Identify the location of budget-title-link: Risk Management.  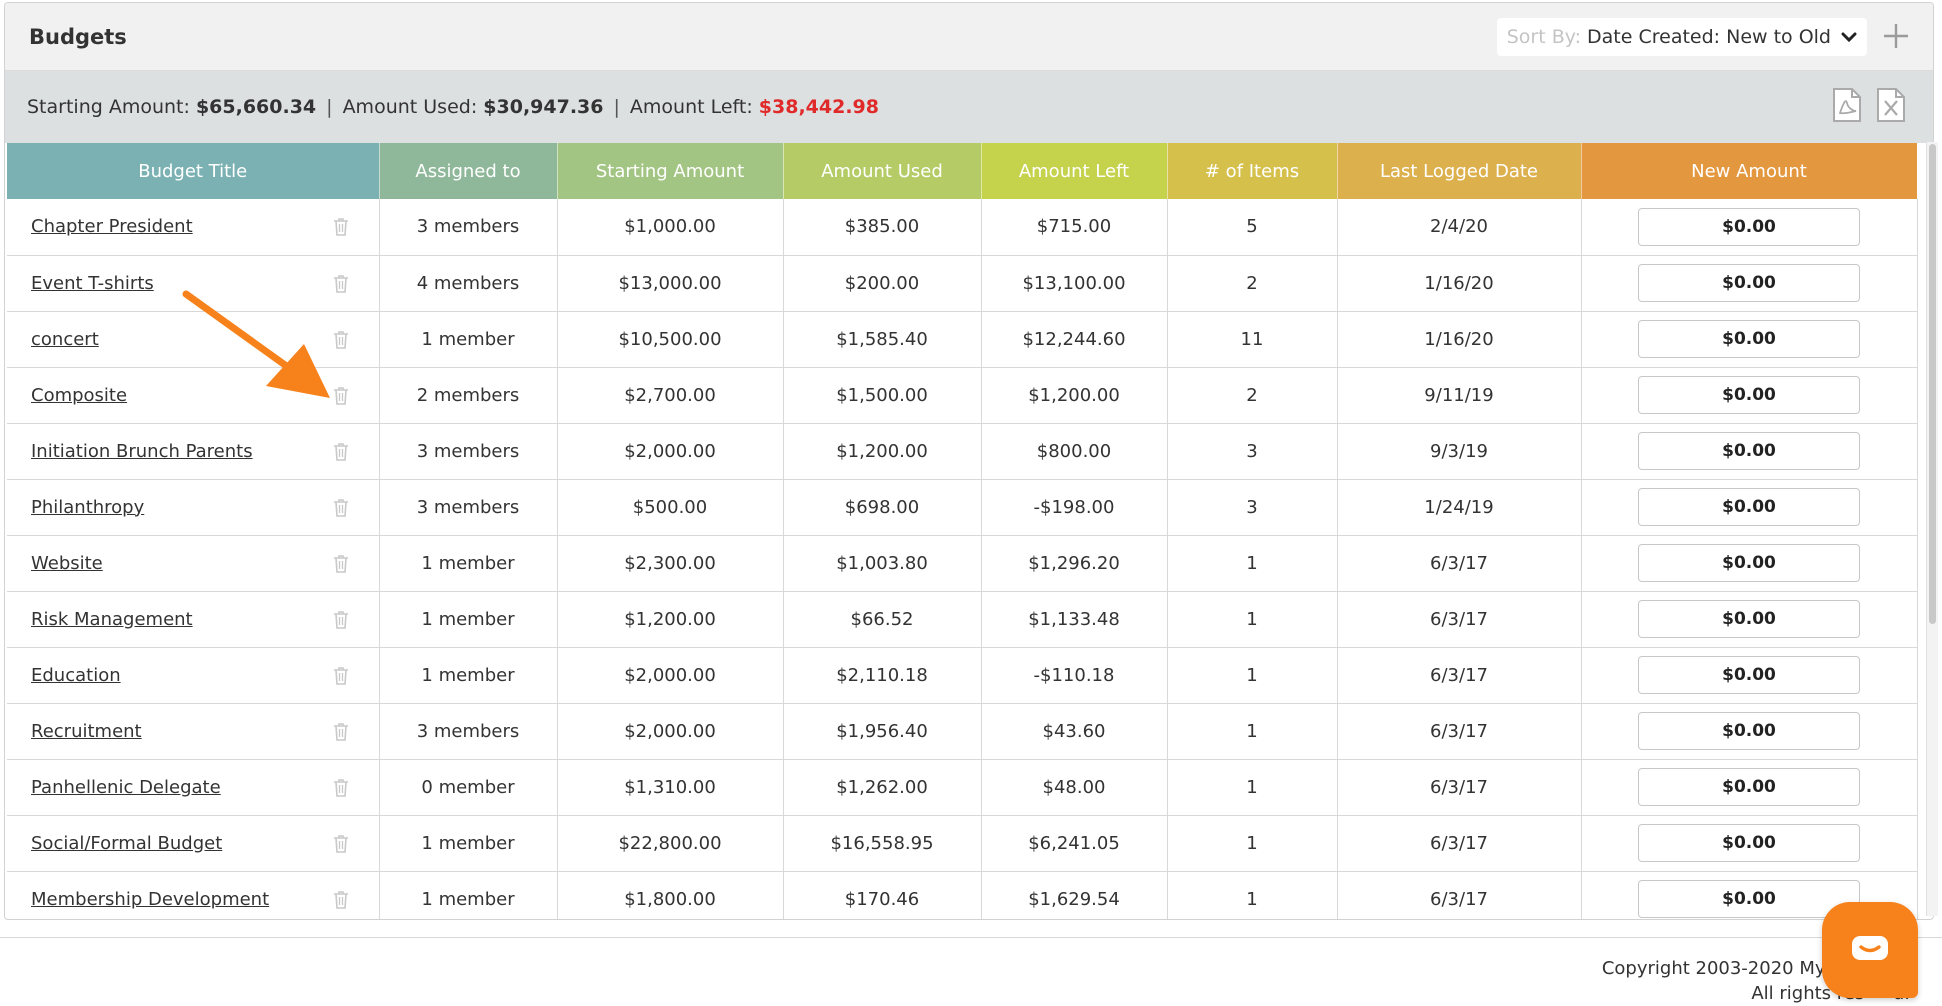
(112, 619).